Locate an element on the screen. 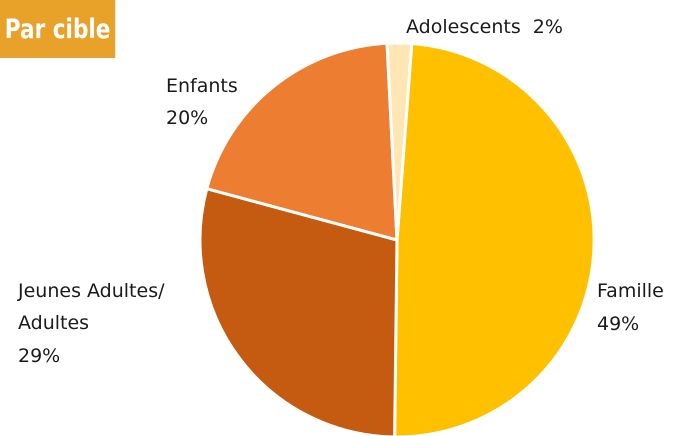  slice-enfants is located at coordinates (302, 141).